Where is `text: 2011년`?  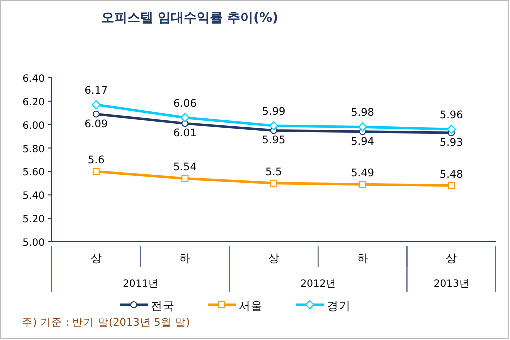
text: 2011년 is located at coordinates (141, 284).